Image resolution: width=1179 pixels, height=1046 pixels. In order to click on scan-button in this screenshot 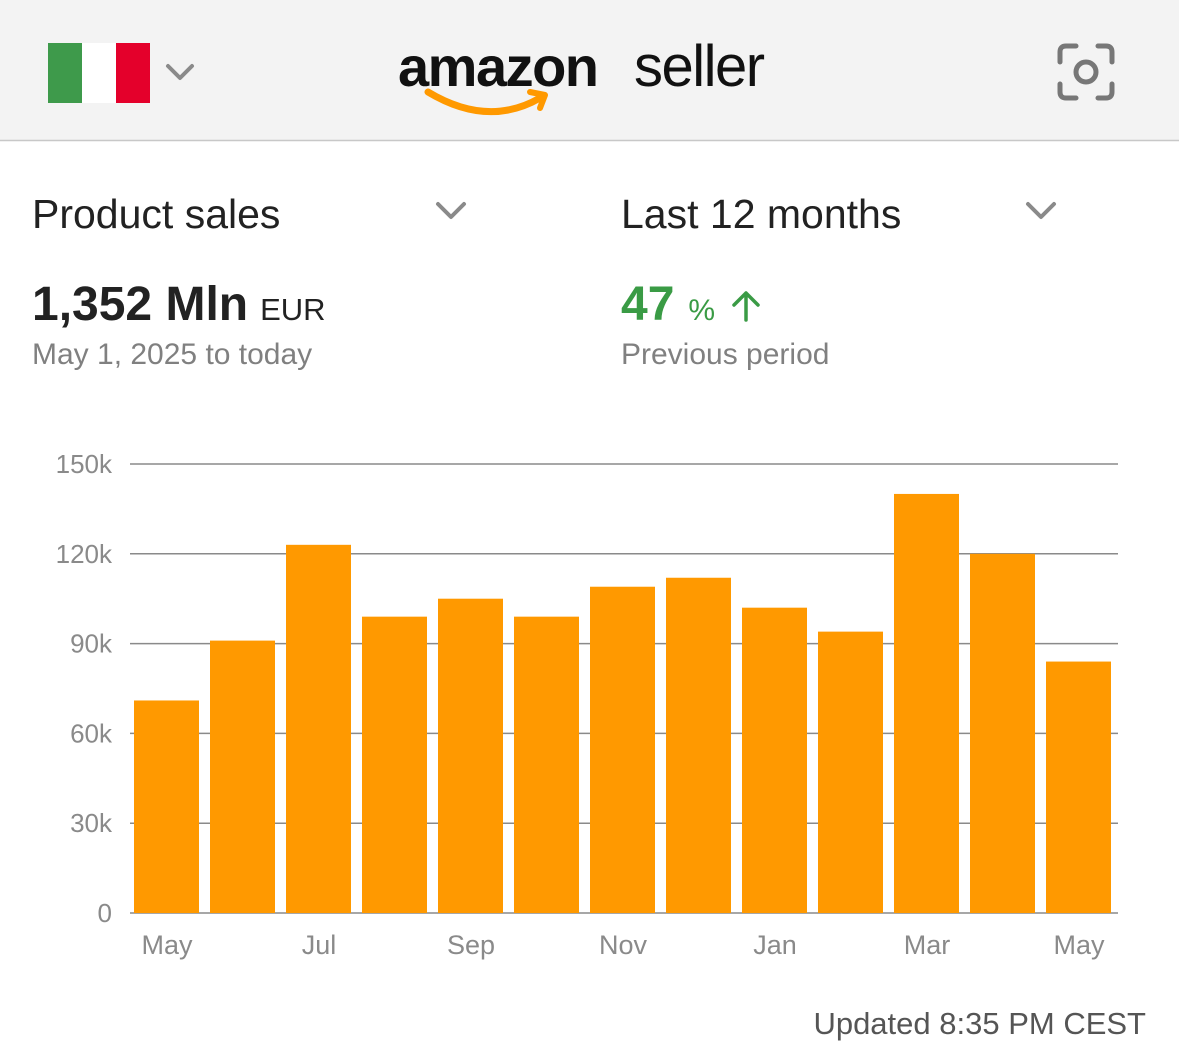, I will do `click(1086, 72)`.